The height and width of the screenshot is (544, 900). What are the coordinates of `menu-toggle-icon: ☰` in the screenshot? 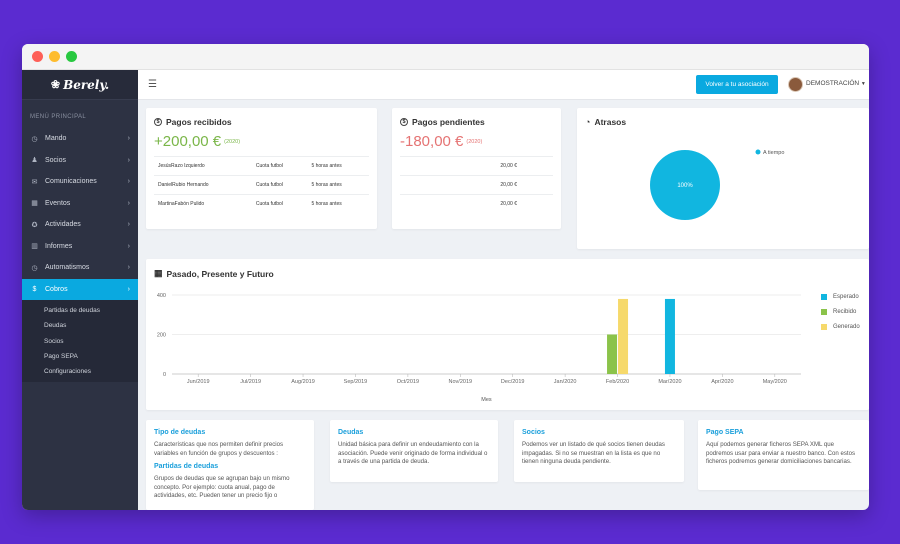 It's located at (152, 84).